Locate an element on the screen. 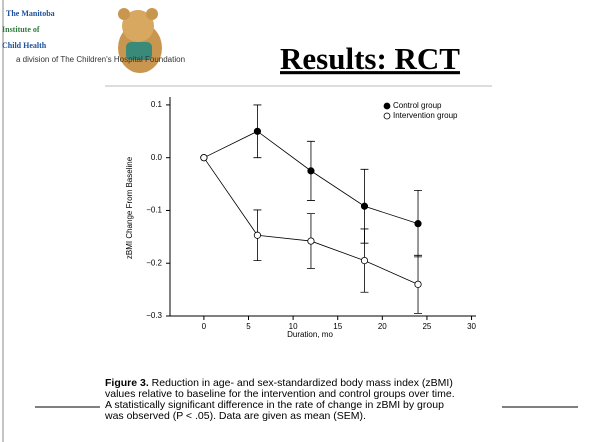  bear-head is located at coordinates (138, 26).